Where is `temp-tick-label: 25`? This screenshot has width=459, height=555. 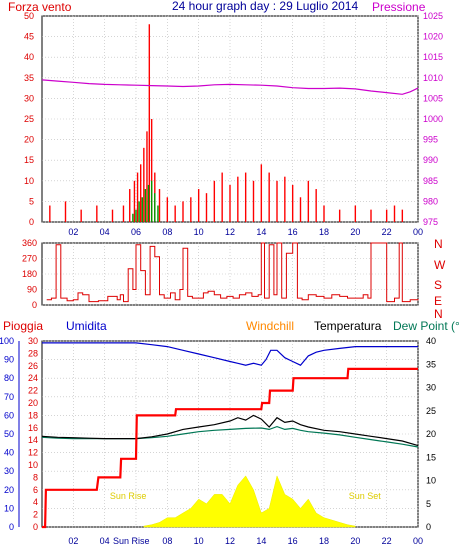
temp-tick-label: 25 is located at coordinates (431, 411).